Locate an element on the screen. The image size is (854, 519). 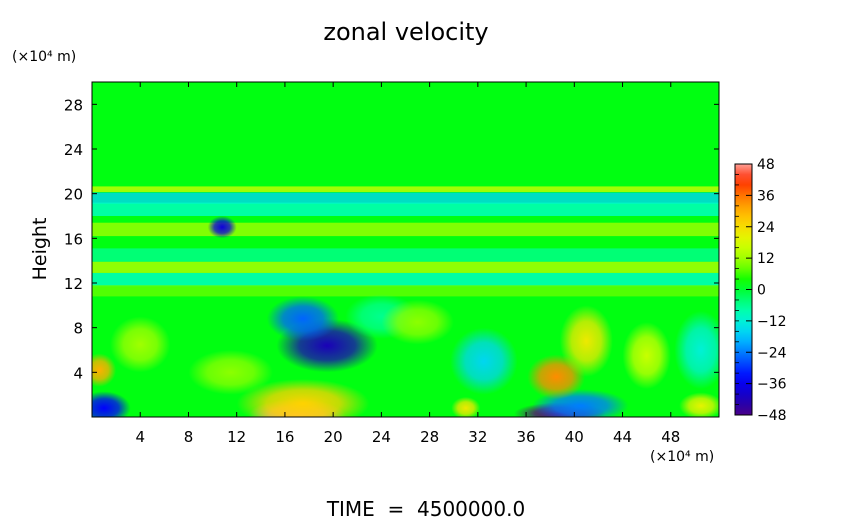
x-tick-label: 32 is located at coordinates (477, 437).